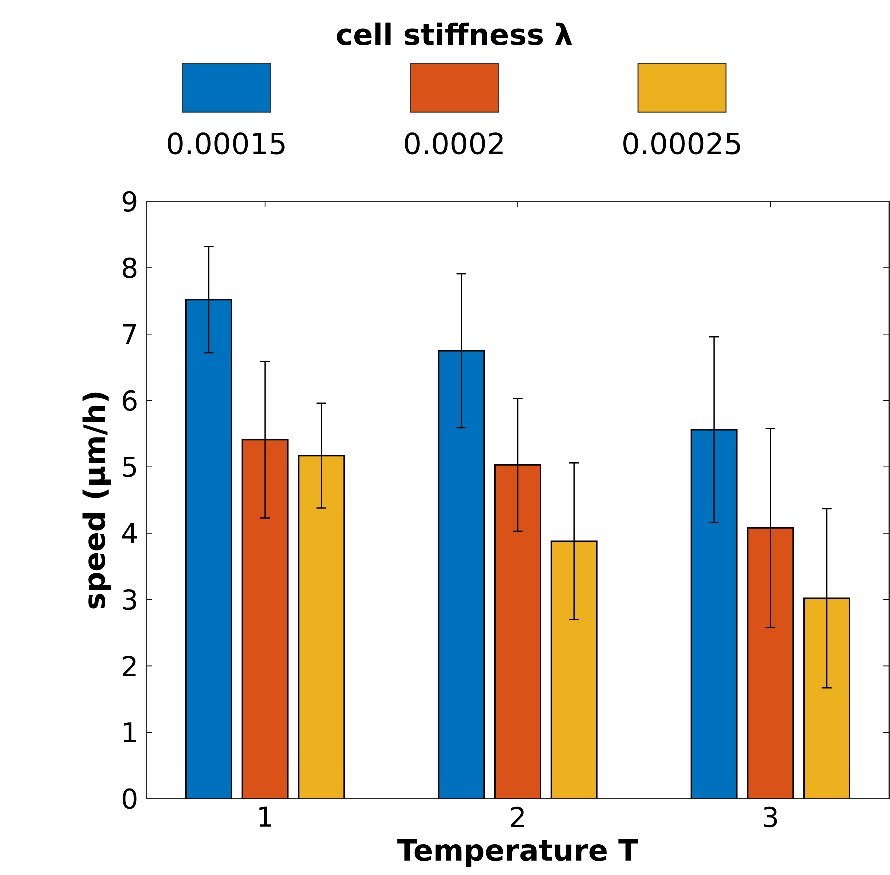  What do you see at coordinates (129, 600) in the screenshot?
I see `y-tick-label: 3` at bounding box center [129, 600].